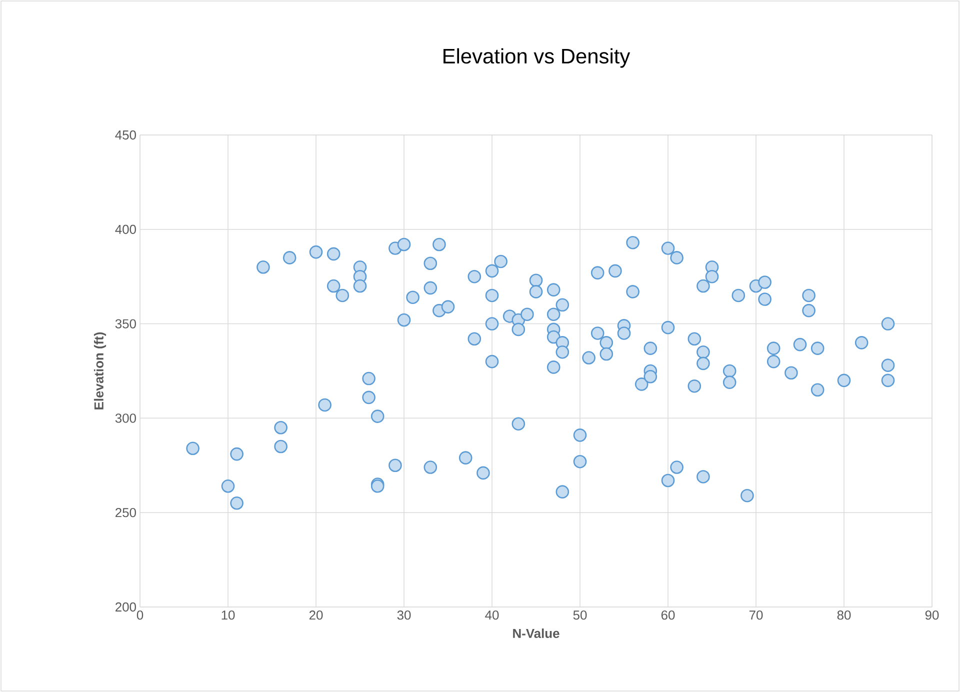  I want to click on x-tick-label: 10, so click(228, 615).